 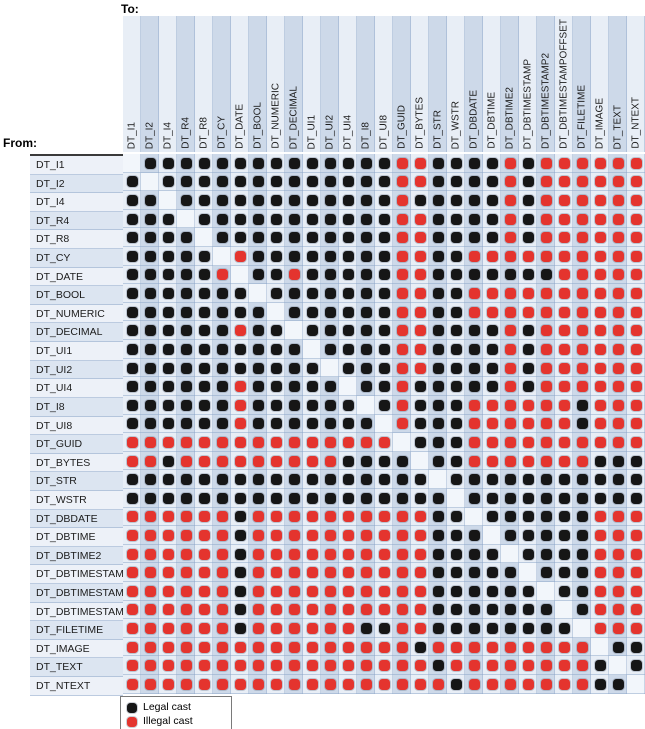 I want to click on column-header-dt_bool: DT_BOOL, so click(x=258, y=84).